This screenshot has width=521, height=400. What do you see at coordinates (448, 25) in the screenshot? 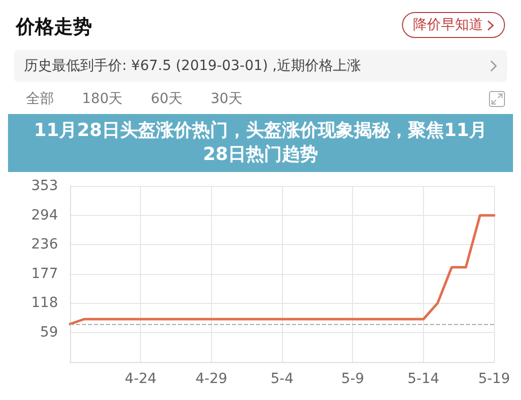
I see `text: 降价早知道` at bounding box center [448, 25].